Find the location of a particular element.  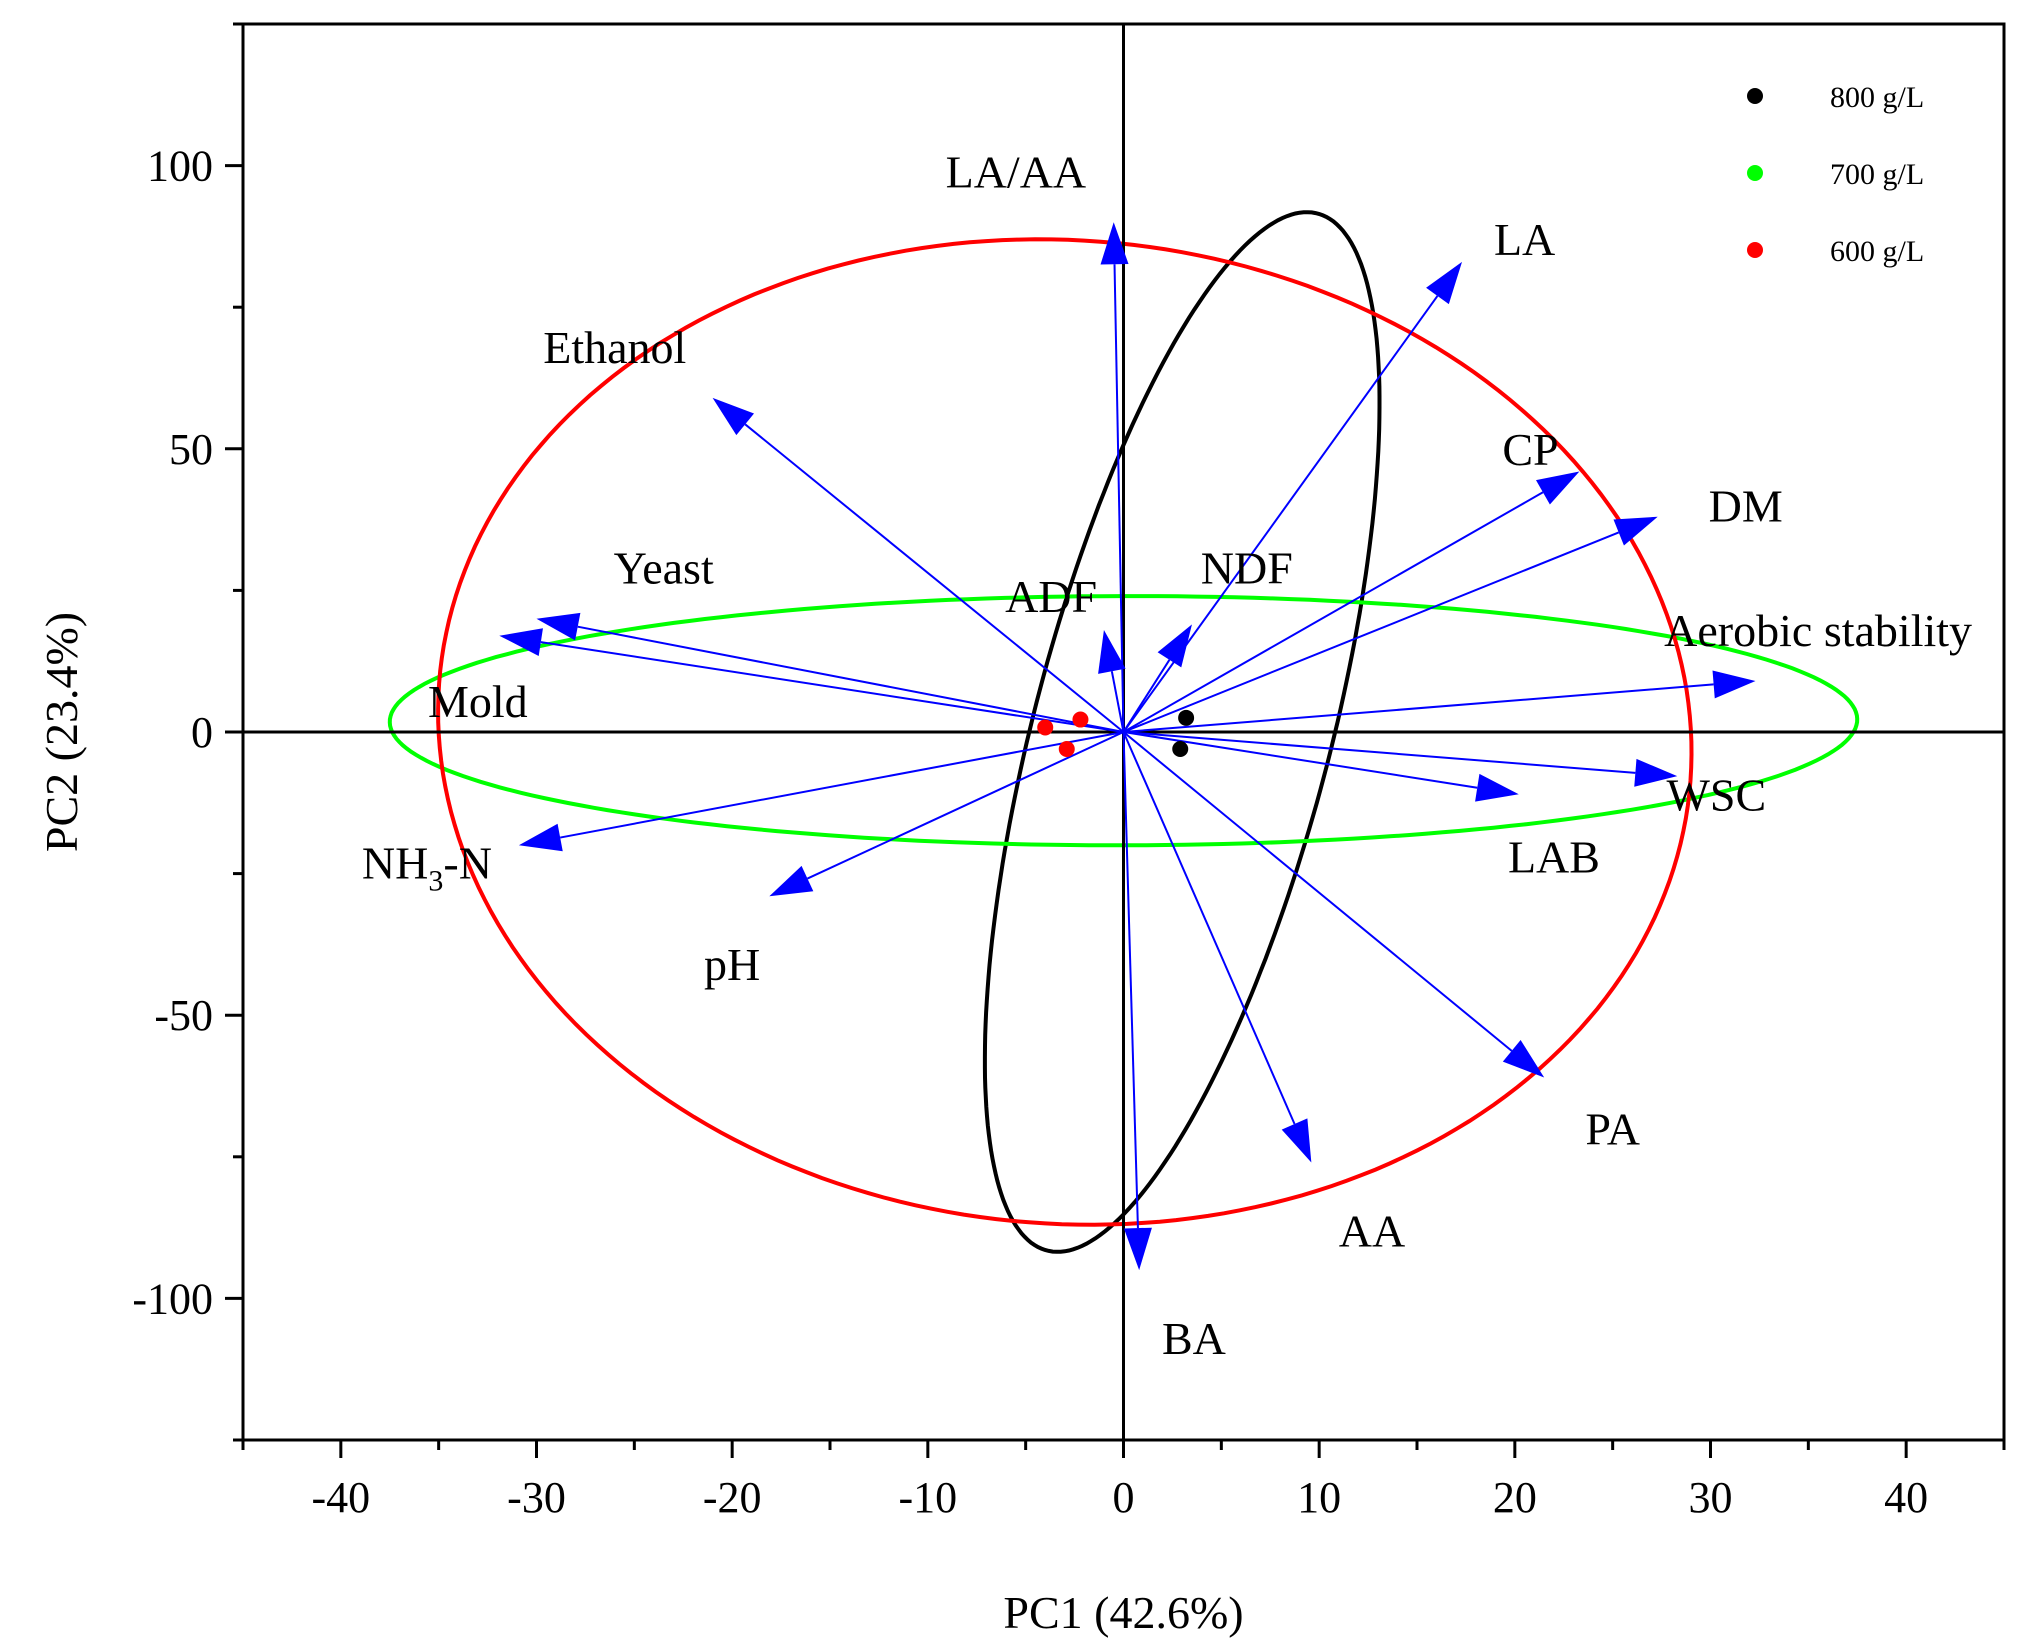

x-axis-title: PC1 (42.6%) is located at coordinates (1123, 1612).